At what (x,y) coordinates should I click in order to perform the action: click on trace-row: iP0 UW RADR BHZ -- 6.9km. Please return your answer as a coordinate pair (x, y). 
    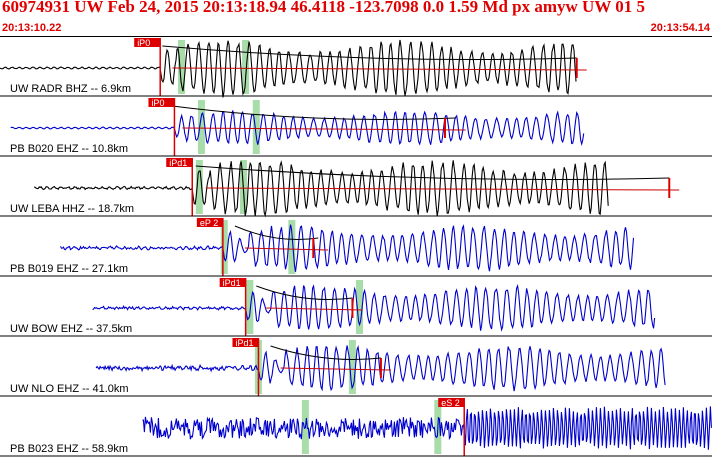
    Looking at the image, I should click on (356, 68).